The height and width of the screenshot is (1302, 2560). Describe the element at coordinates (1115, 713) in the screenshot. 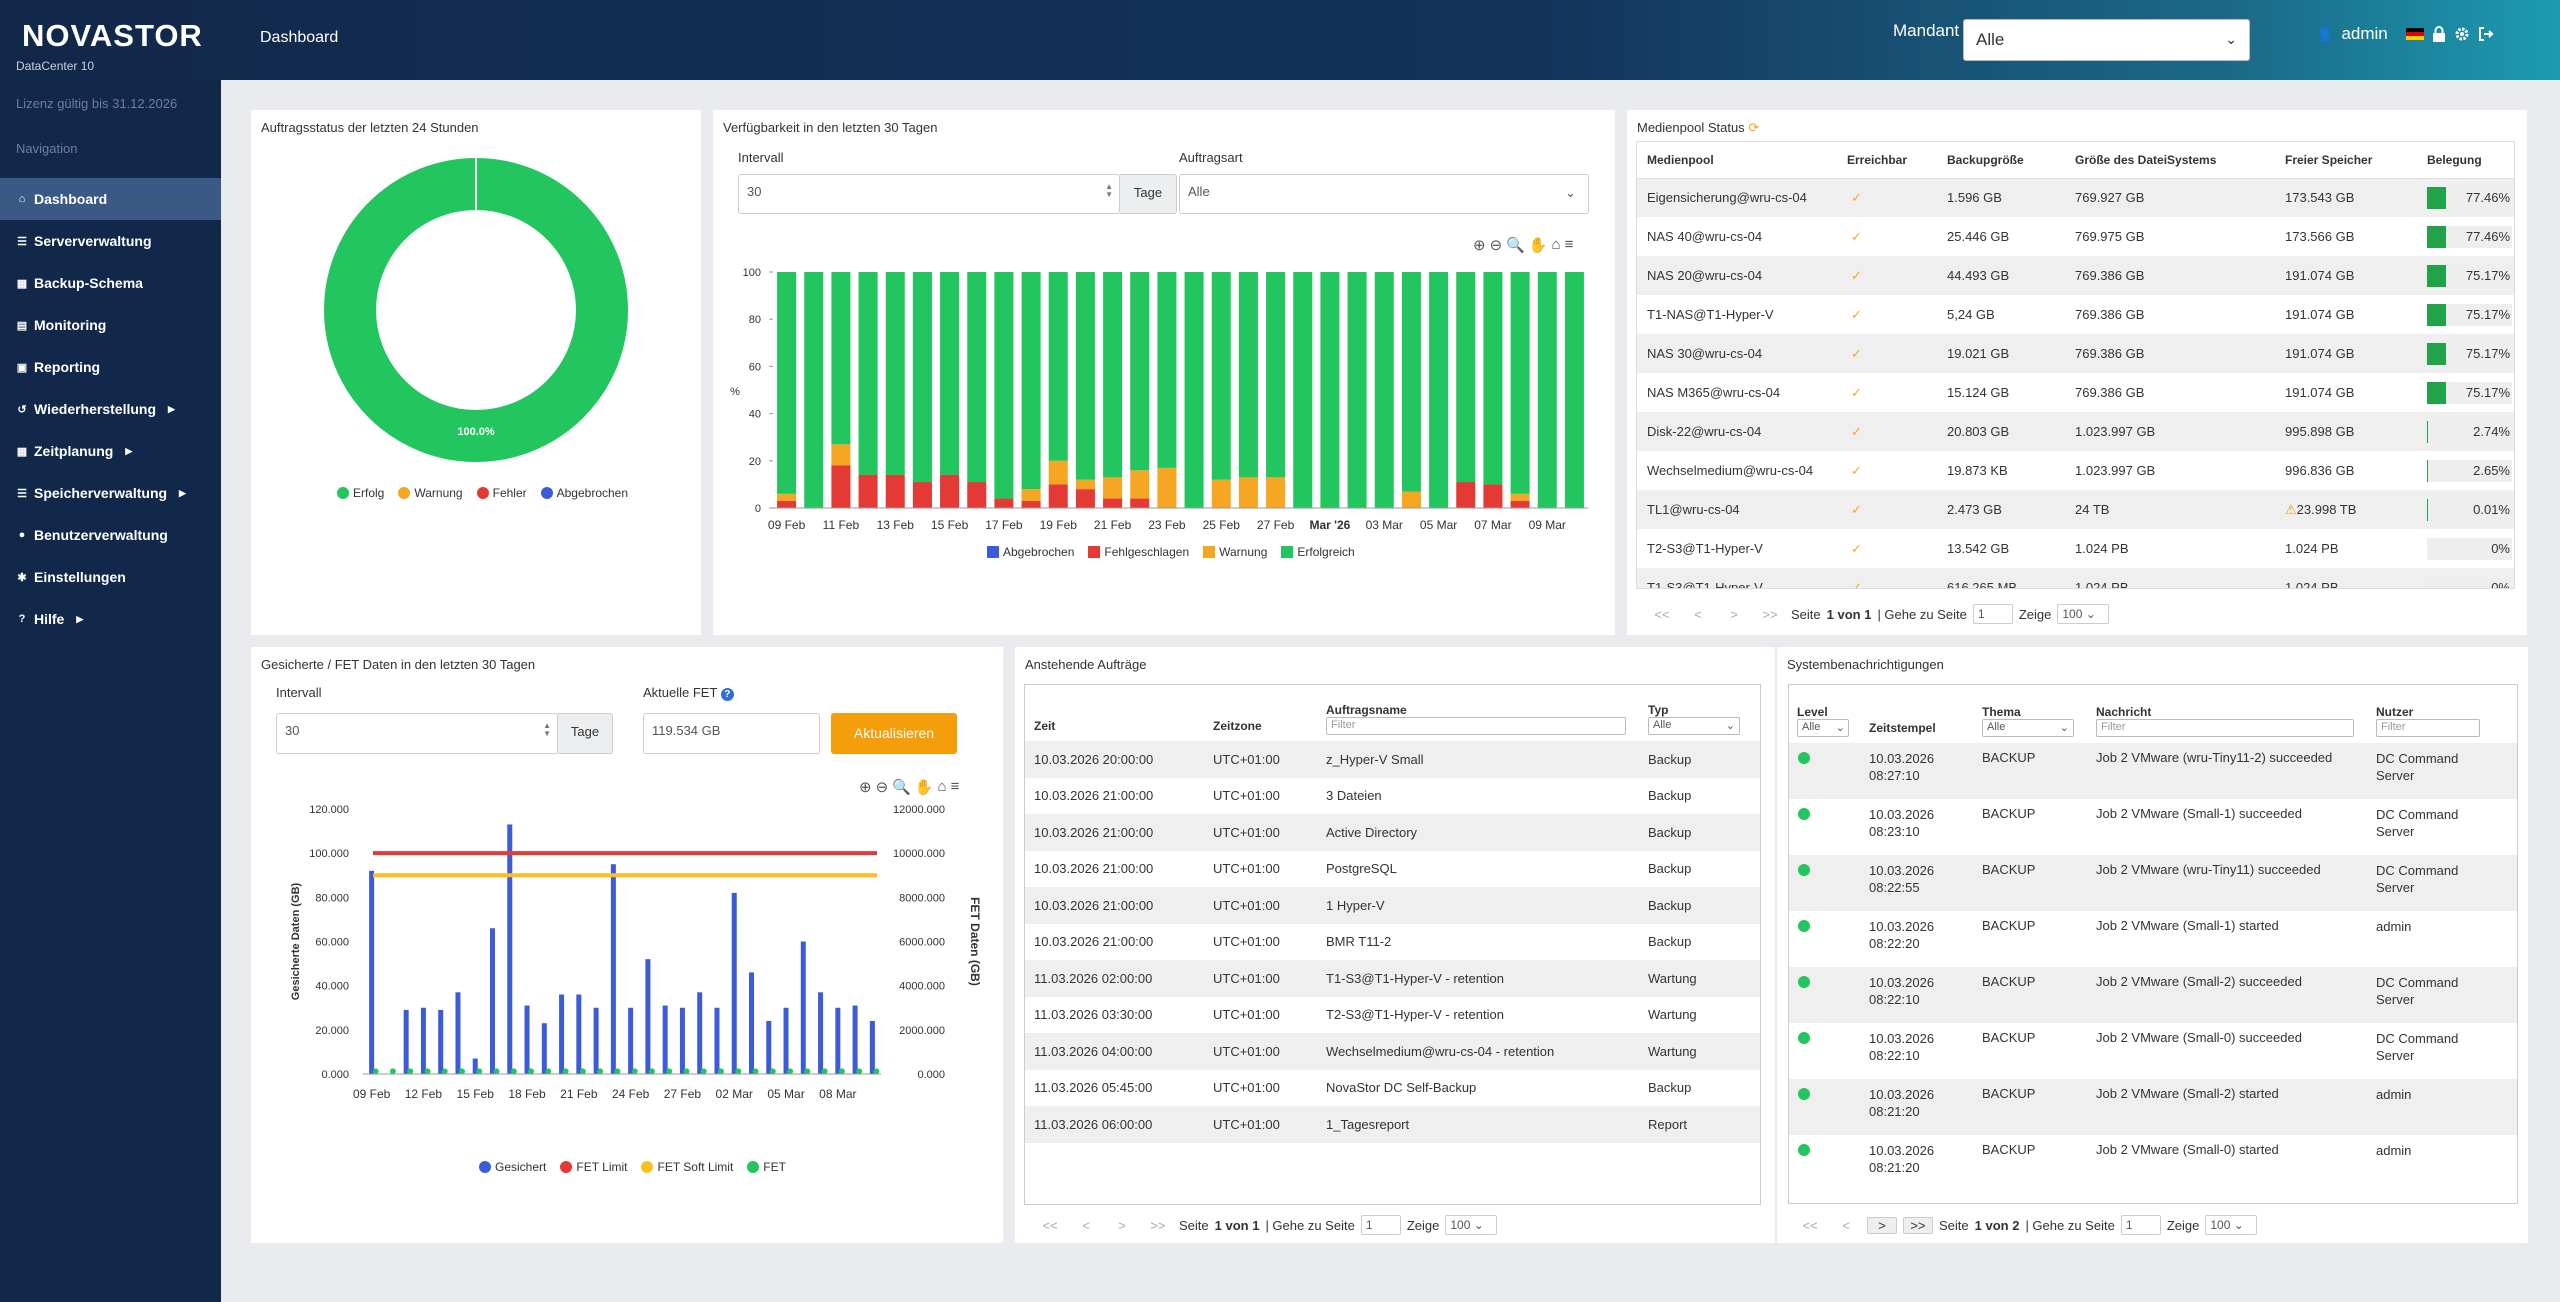

I see `column-header-zeit: Zeit` at that location.